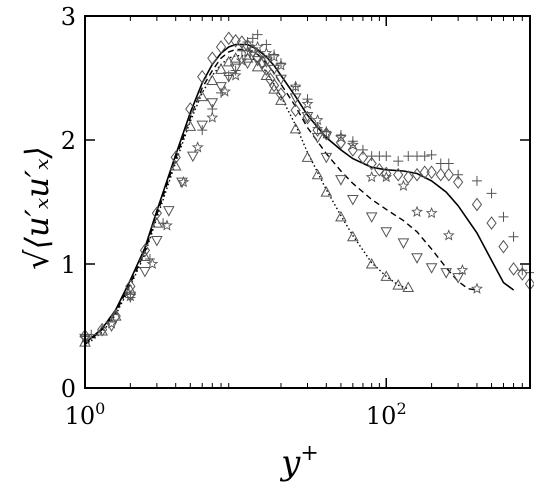  I want to click on x-axis-label-sup: +, so click(309, 453).